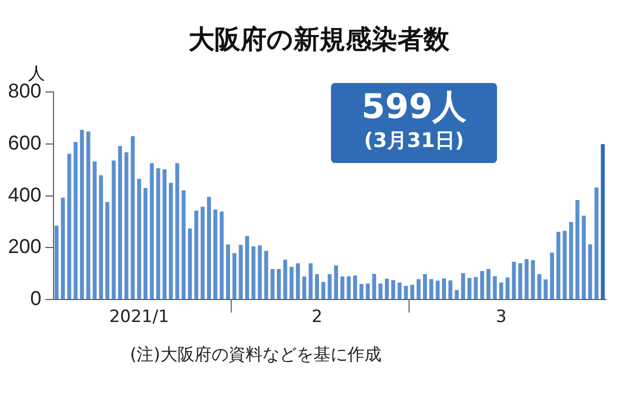 The image size is (638, 396). What do you see at coordinates (256, 355) in the screenshot?
I see `text: (注)大阪府の資料などを基に作成` at bounding box center [256, 355].